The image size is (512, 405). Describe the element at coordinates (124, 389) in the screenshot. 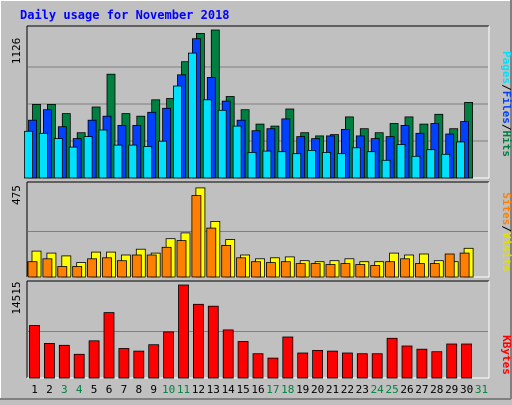

I see `x-label-day-7: 7` at that location.